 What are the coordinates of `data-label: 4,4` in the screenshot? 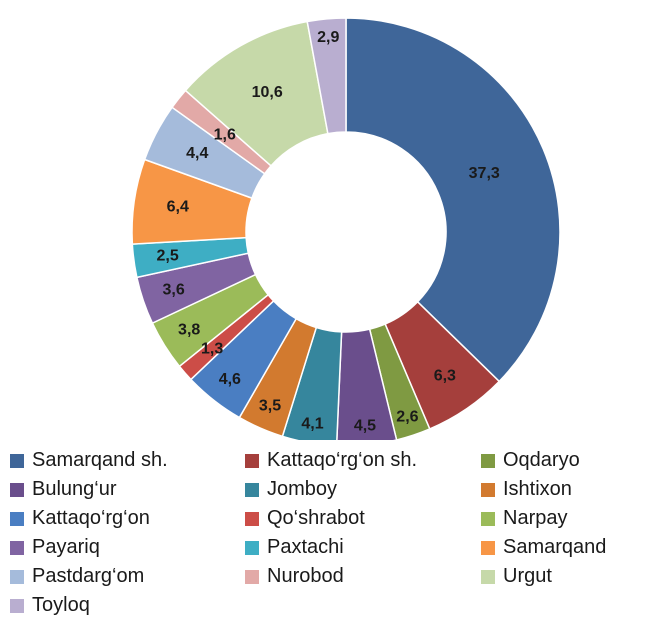 It's located at (197, 153).